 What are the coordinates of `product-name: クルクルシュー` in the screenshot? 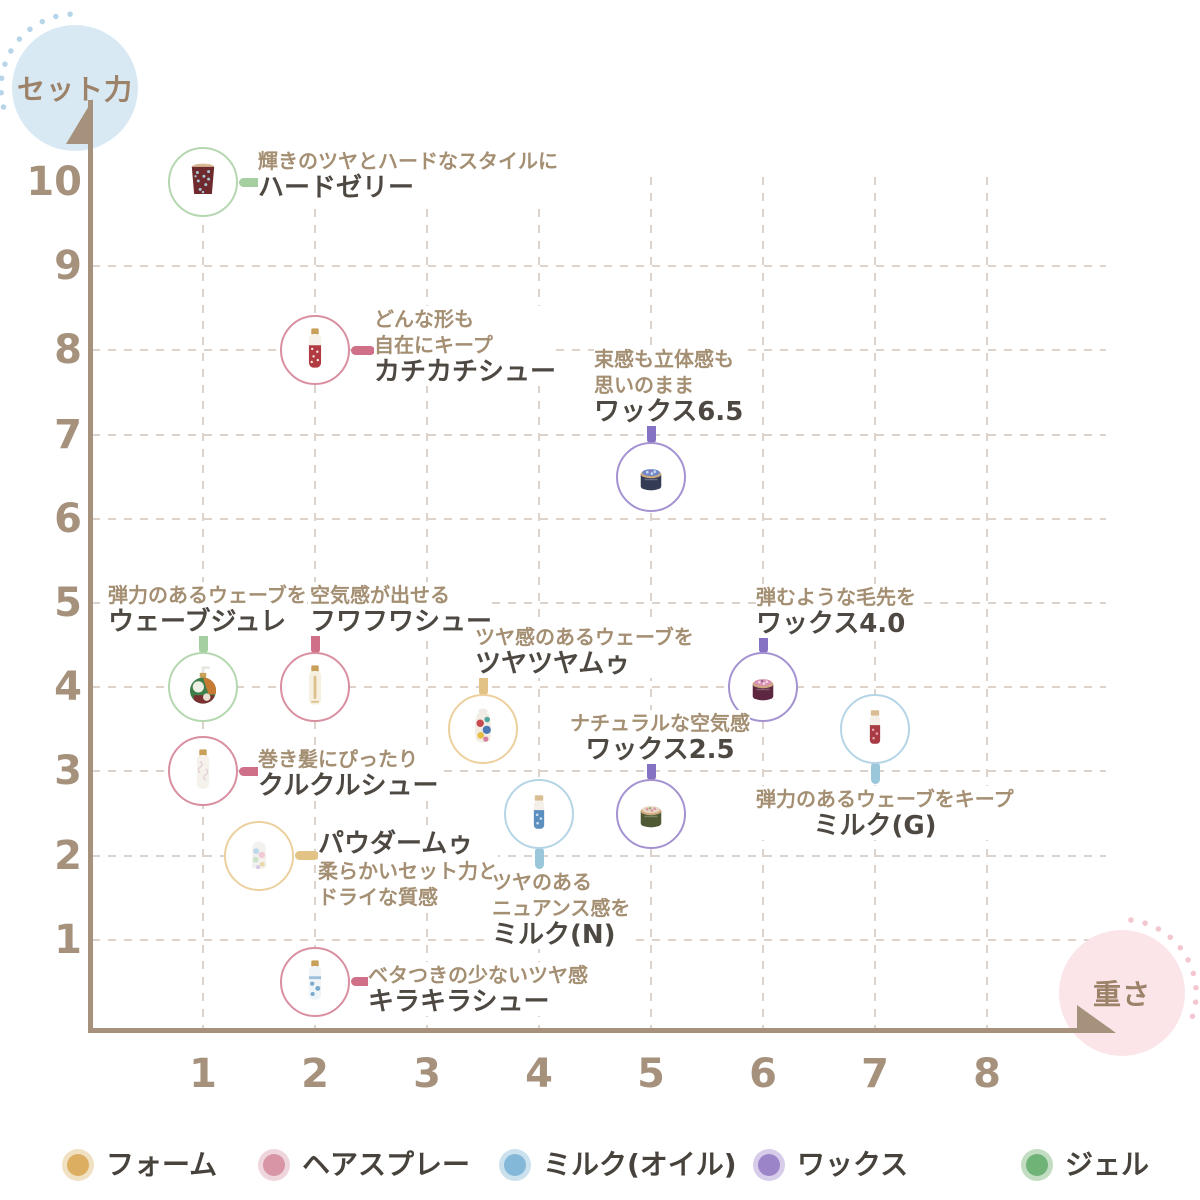 It's located at (348, 786).